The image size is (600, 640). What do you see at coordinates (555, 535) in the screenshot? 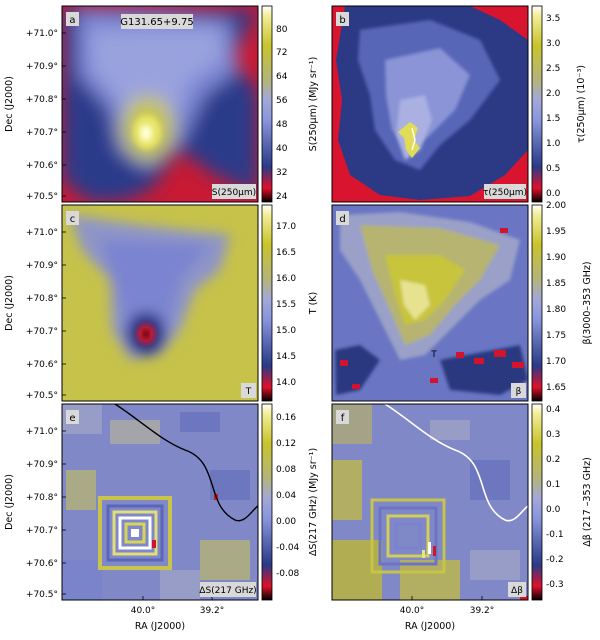
I see `panel-f-cbtick-5: -0.1` at bounding box center [555, 535].